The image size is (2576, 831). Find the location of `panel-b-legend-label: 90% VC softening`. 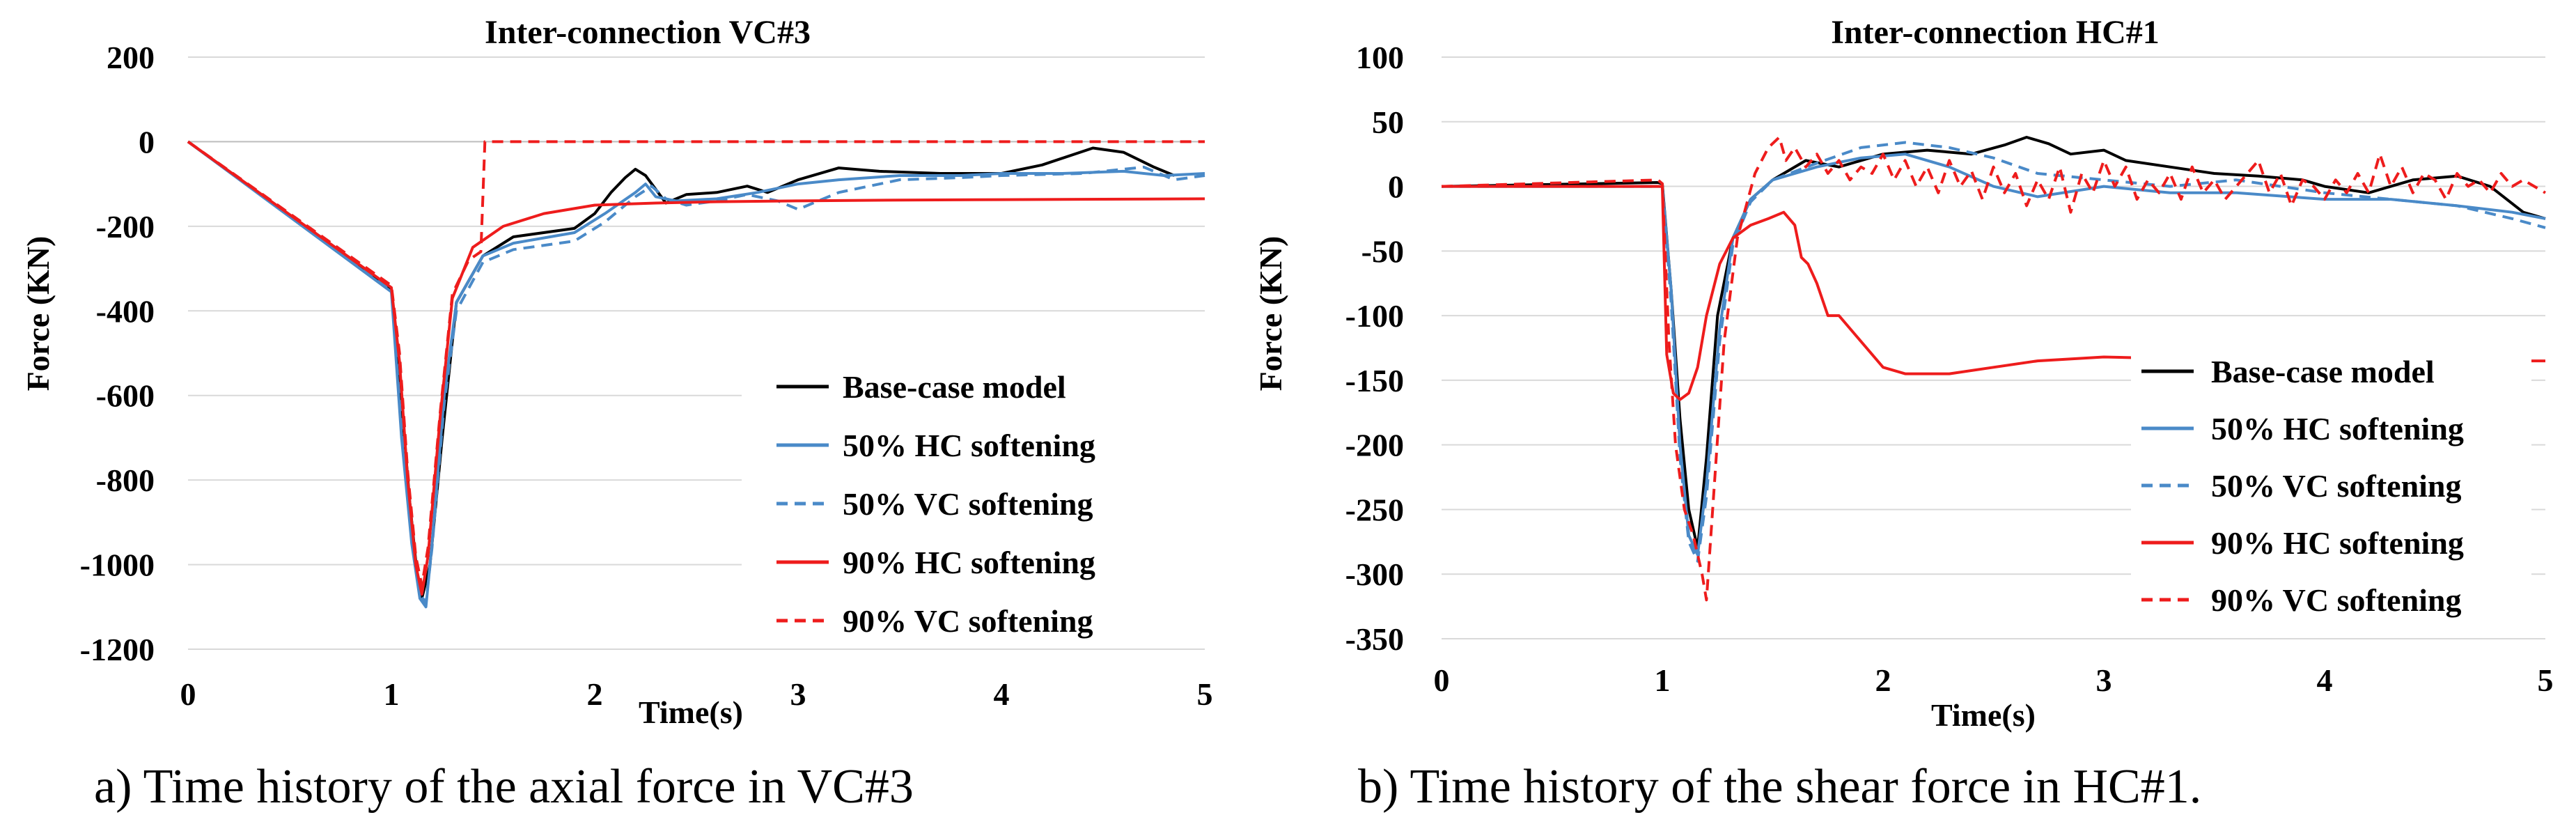

panel-b-legend-label: 90% VC softening is located at coordinates (2336, 600).